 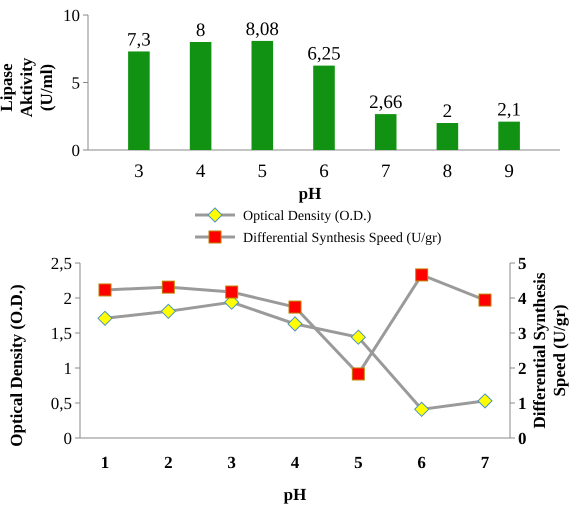 What do you see at coordinates (447, 171) in the screenshot?
I see `x-tick-label: 8` at bounding box center [447, 171].